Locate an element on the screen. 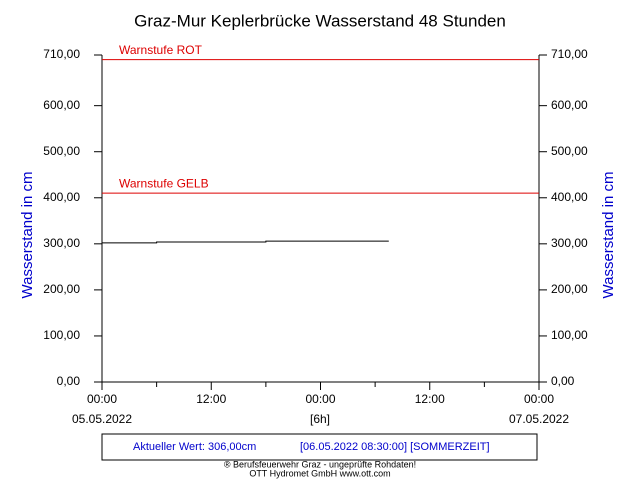 This screenshot has height=480, width=640. y-tick-label: 500,00 is located at coordinates (61, 151).